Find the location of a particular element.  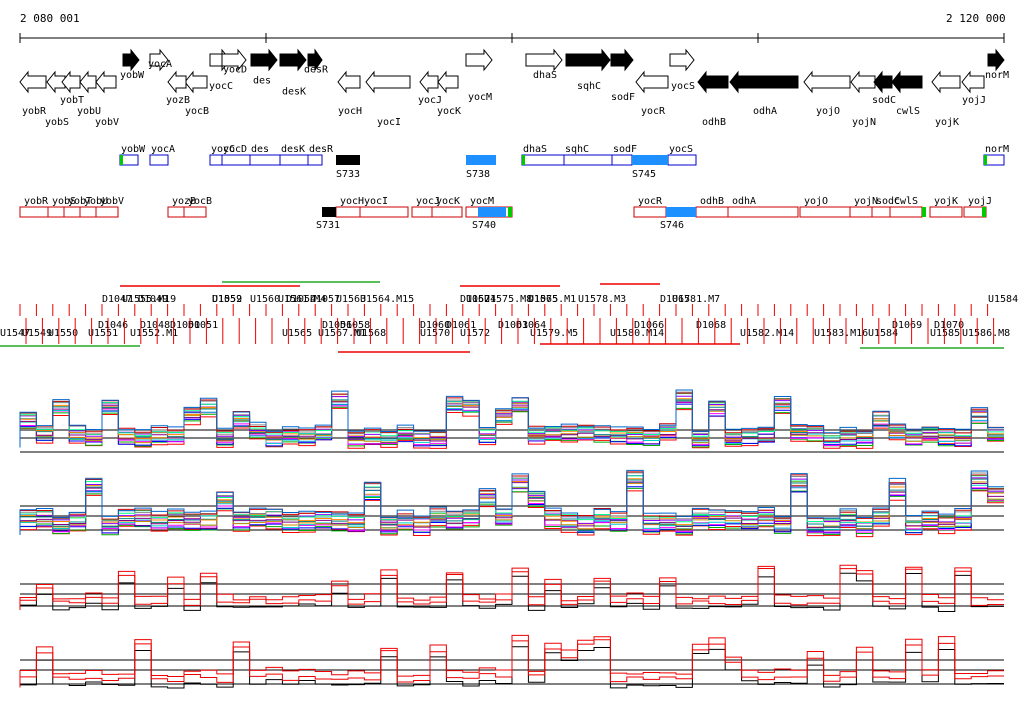

segment-plus-desK is located at coordinates (294, 160).